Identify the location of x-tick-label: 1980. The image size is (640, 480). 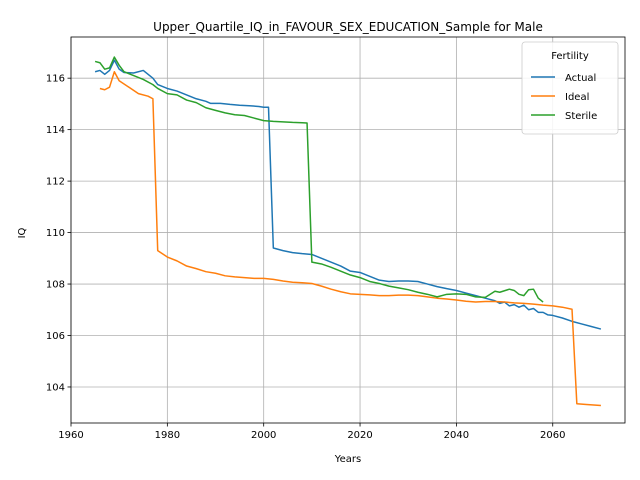
(167, 435).